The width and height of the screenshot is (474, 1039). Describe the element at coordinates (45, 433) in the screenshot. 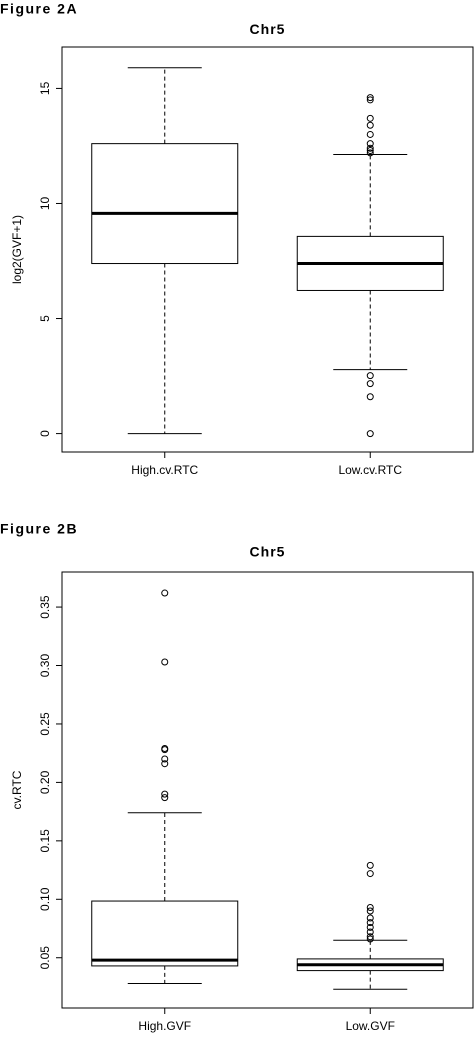

I see `y-tick-label: 0` at that location.